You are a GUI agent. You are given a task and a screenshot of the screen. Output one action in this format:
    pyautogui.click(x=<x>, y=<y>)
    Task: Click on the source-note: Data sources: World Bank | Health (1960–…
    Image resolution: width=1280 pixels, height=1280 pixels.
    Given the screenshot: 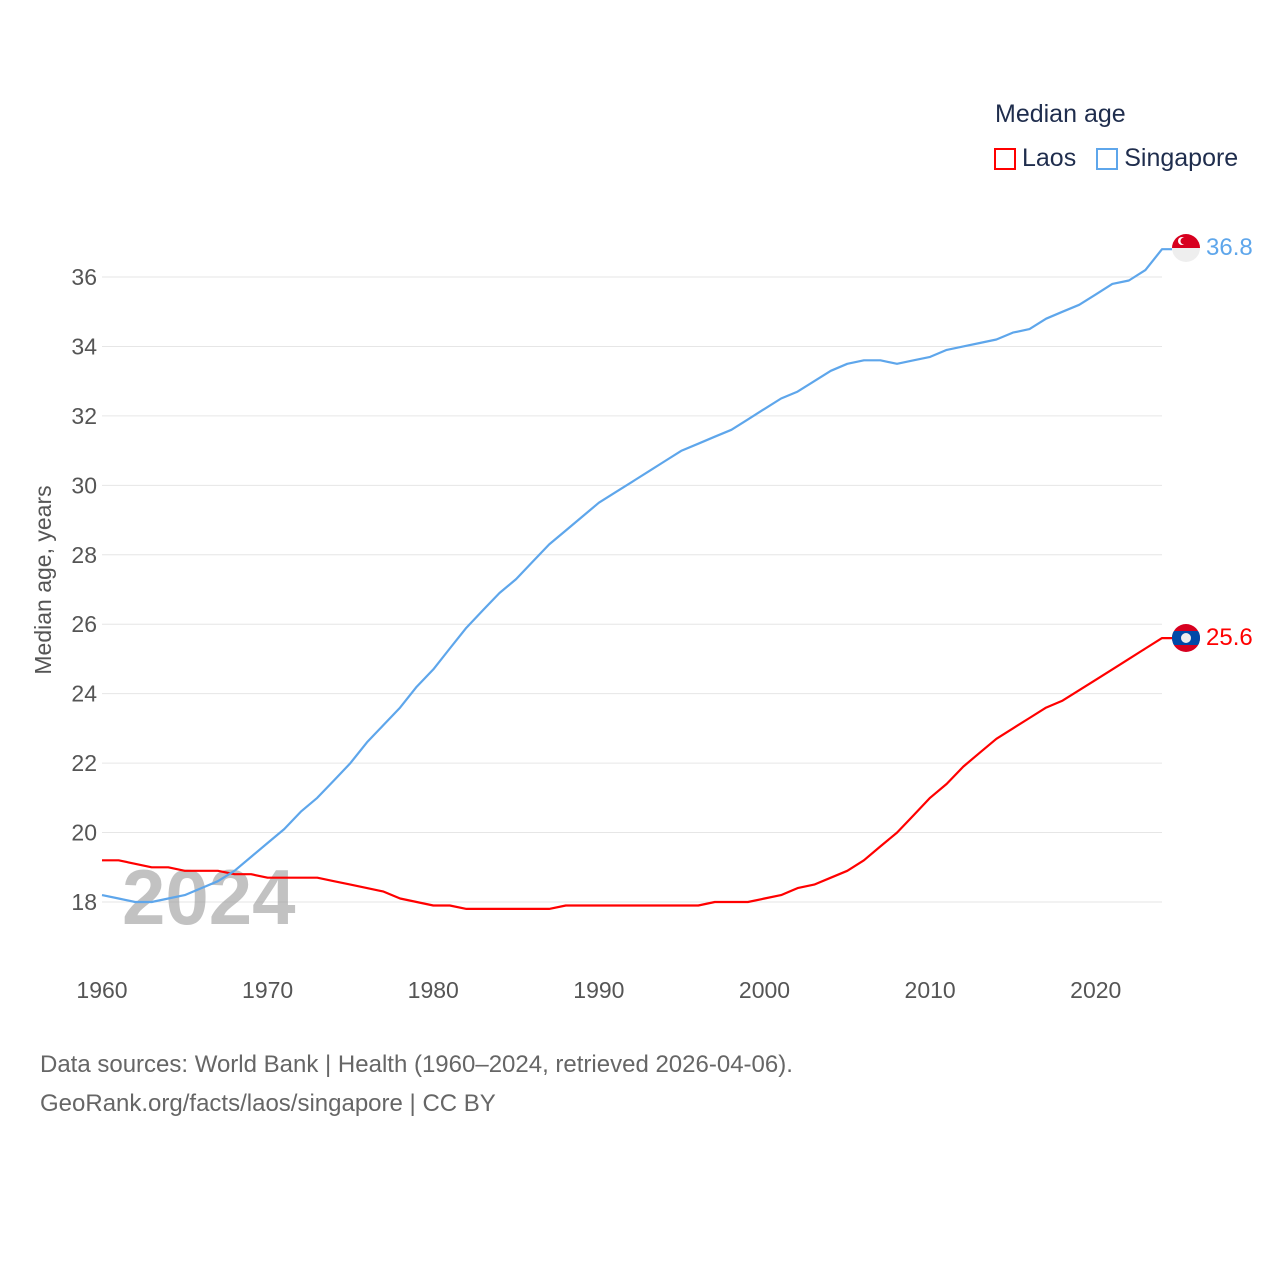 What is the action you would take?
    pyautogui.click(x=416, y=1084)
    